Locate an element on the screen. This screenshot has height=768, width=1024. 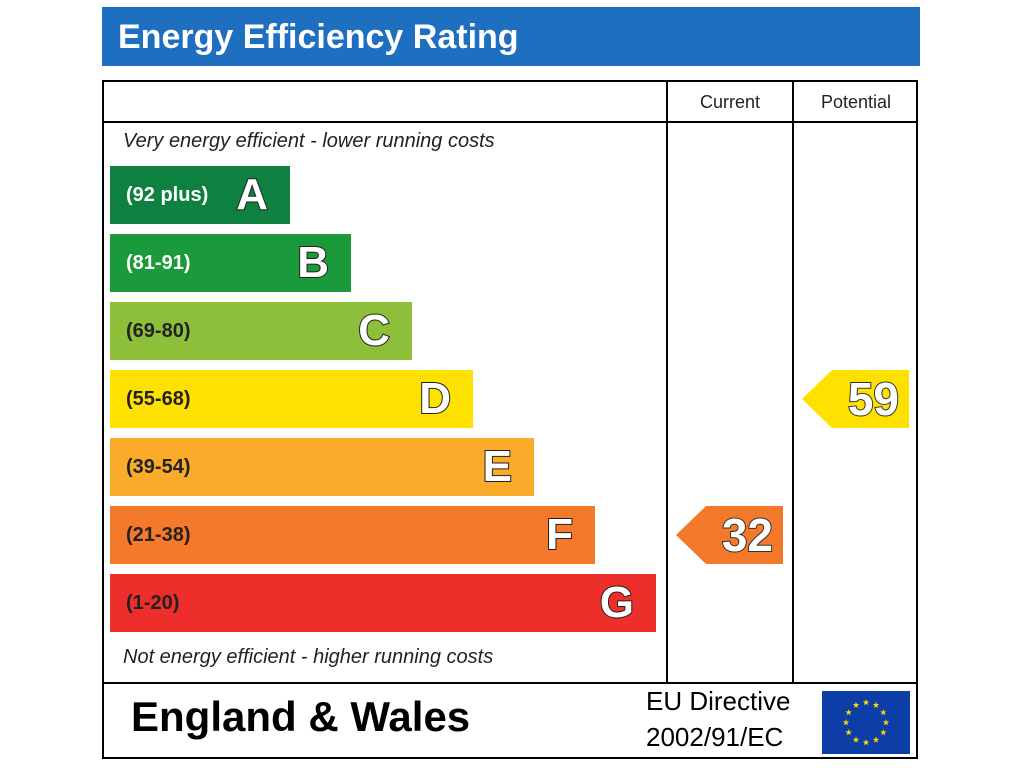
band-letter-label: B is located at coordinates (313, 262).